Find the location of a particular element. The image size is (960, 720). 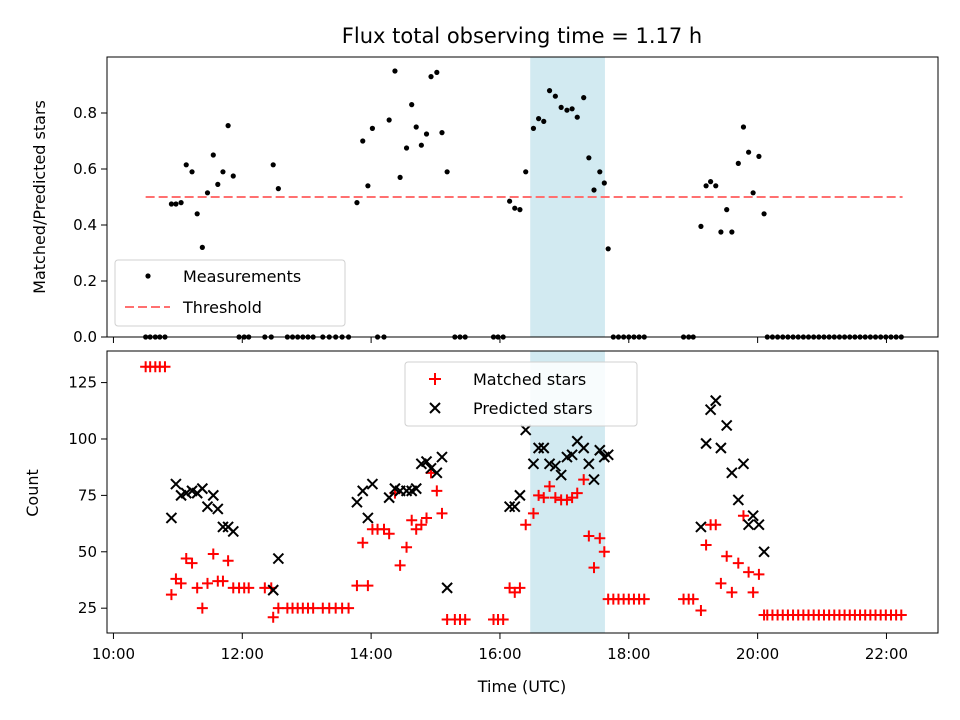

legend-measurements: Measurements is located at coordinates (242, 276).